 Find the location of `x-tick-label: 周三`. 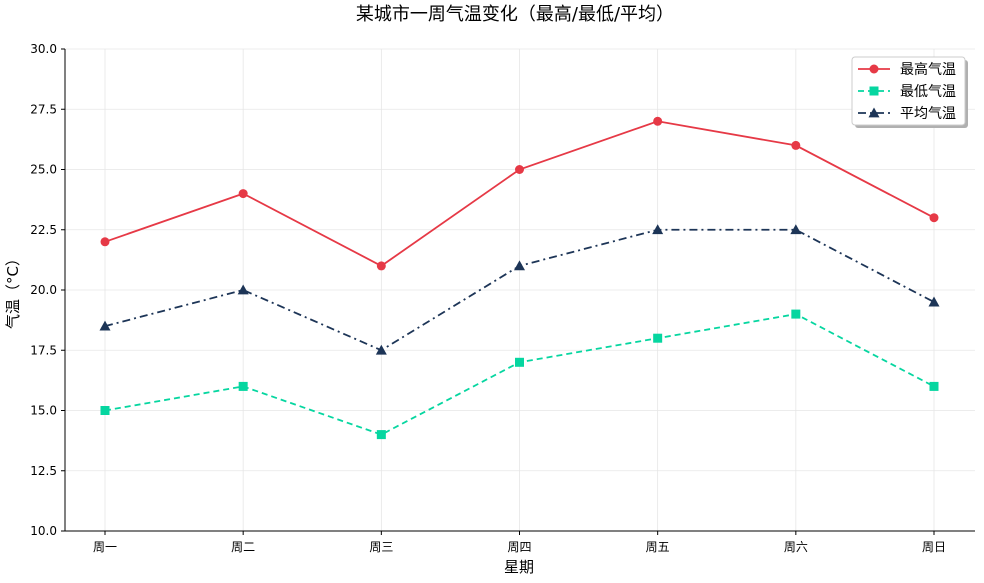

x-tick-label: 周三 is located at coordinates (381, 547).